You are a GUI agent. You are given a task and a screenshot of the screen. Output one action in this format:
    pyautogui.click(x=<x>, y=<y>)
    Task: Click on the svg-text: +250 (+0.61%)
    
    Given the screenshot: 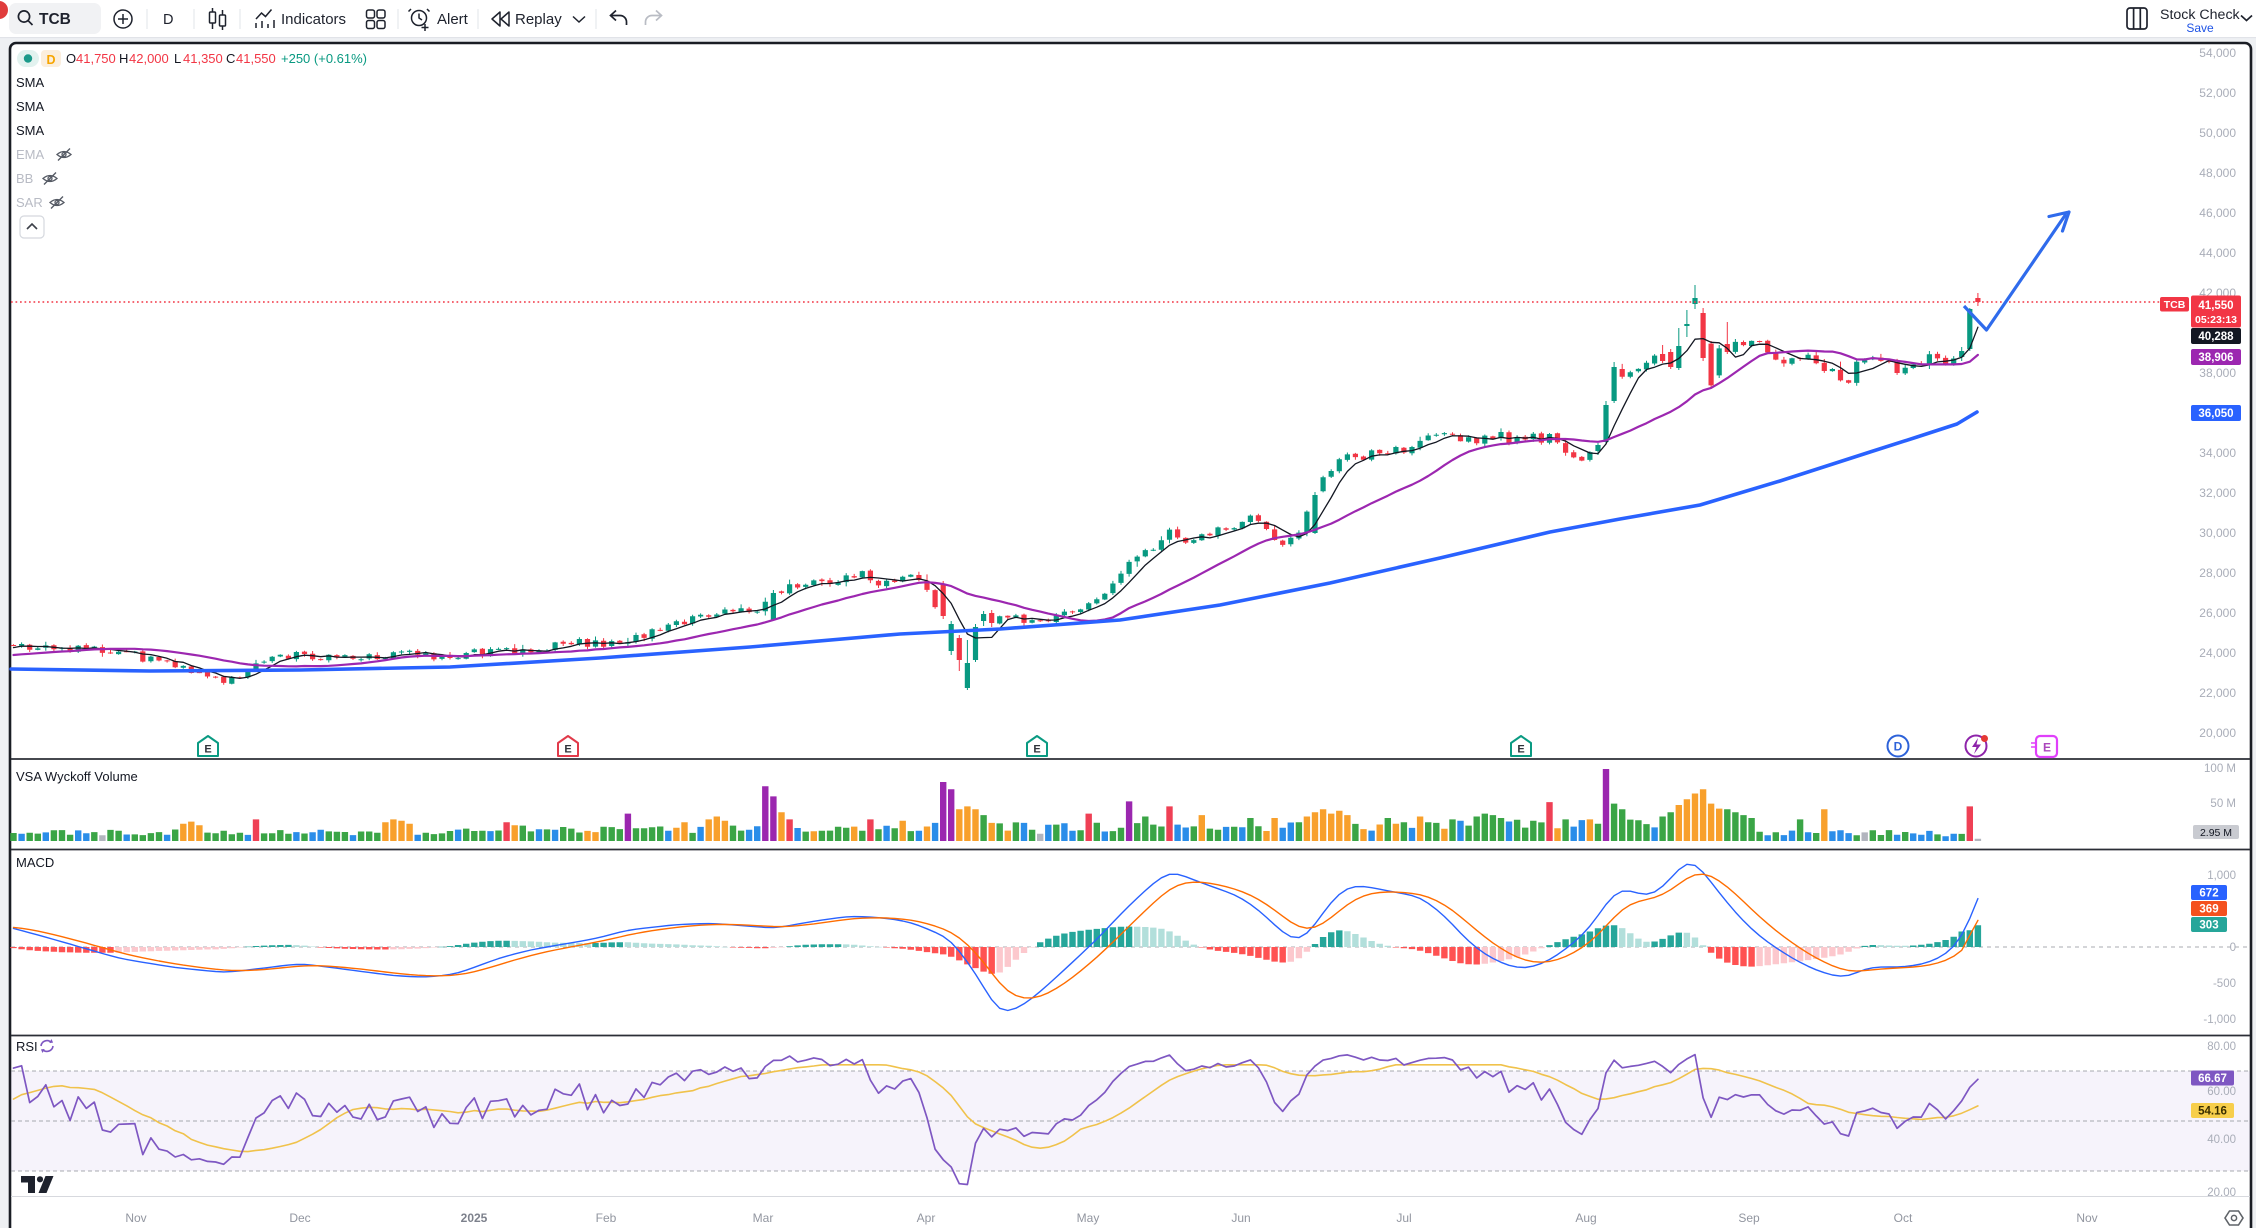 What is the action you would take?
    pyautogui.click(x=324, y=58)
    